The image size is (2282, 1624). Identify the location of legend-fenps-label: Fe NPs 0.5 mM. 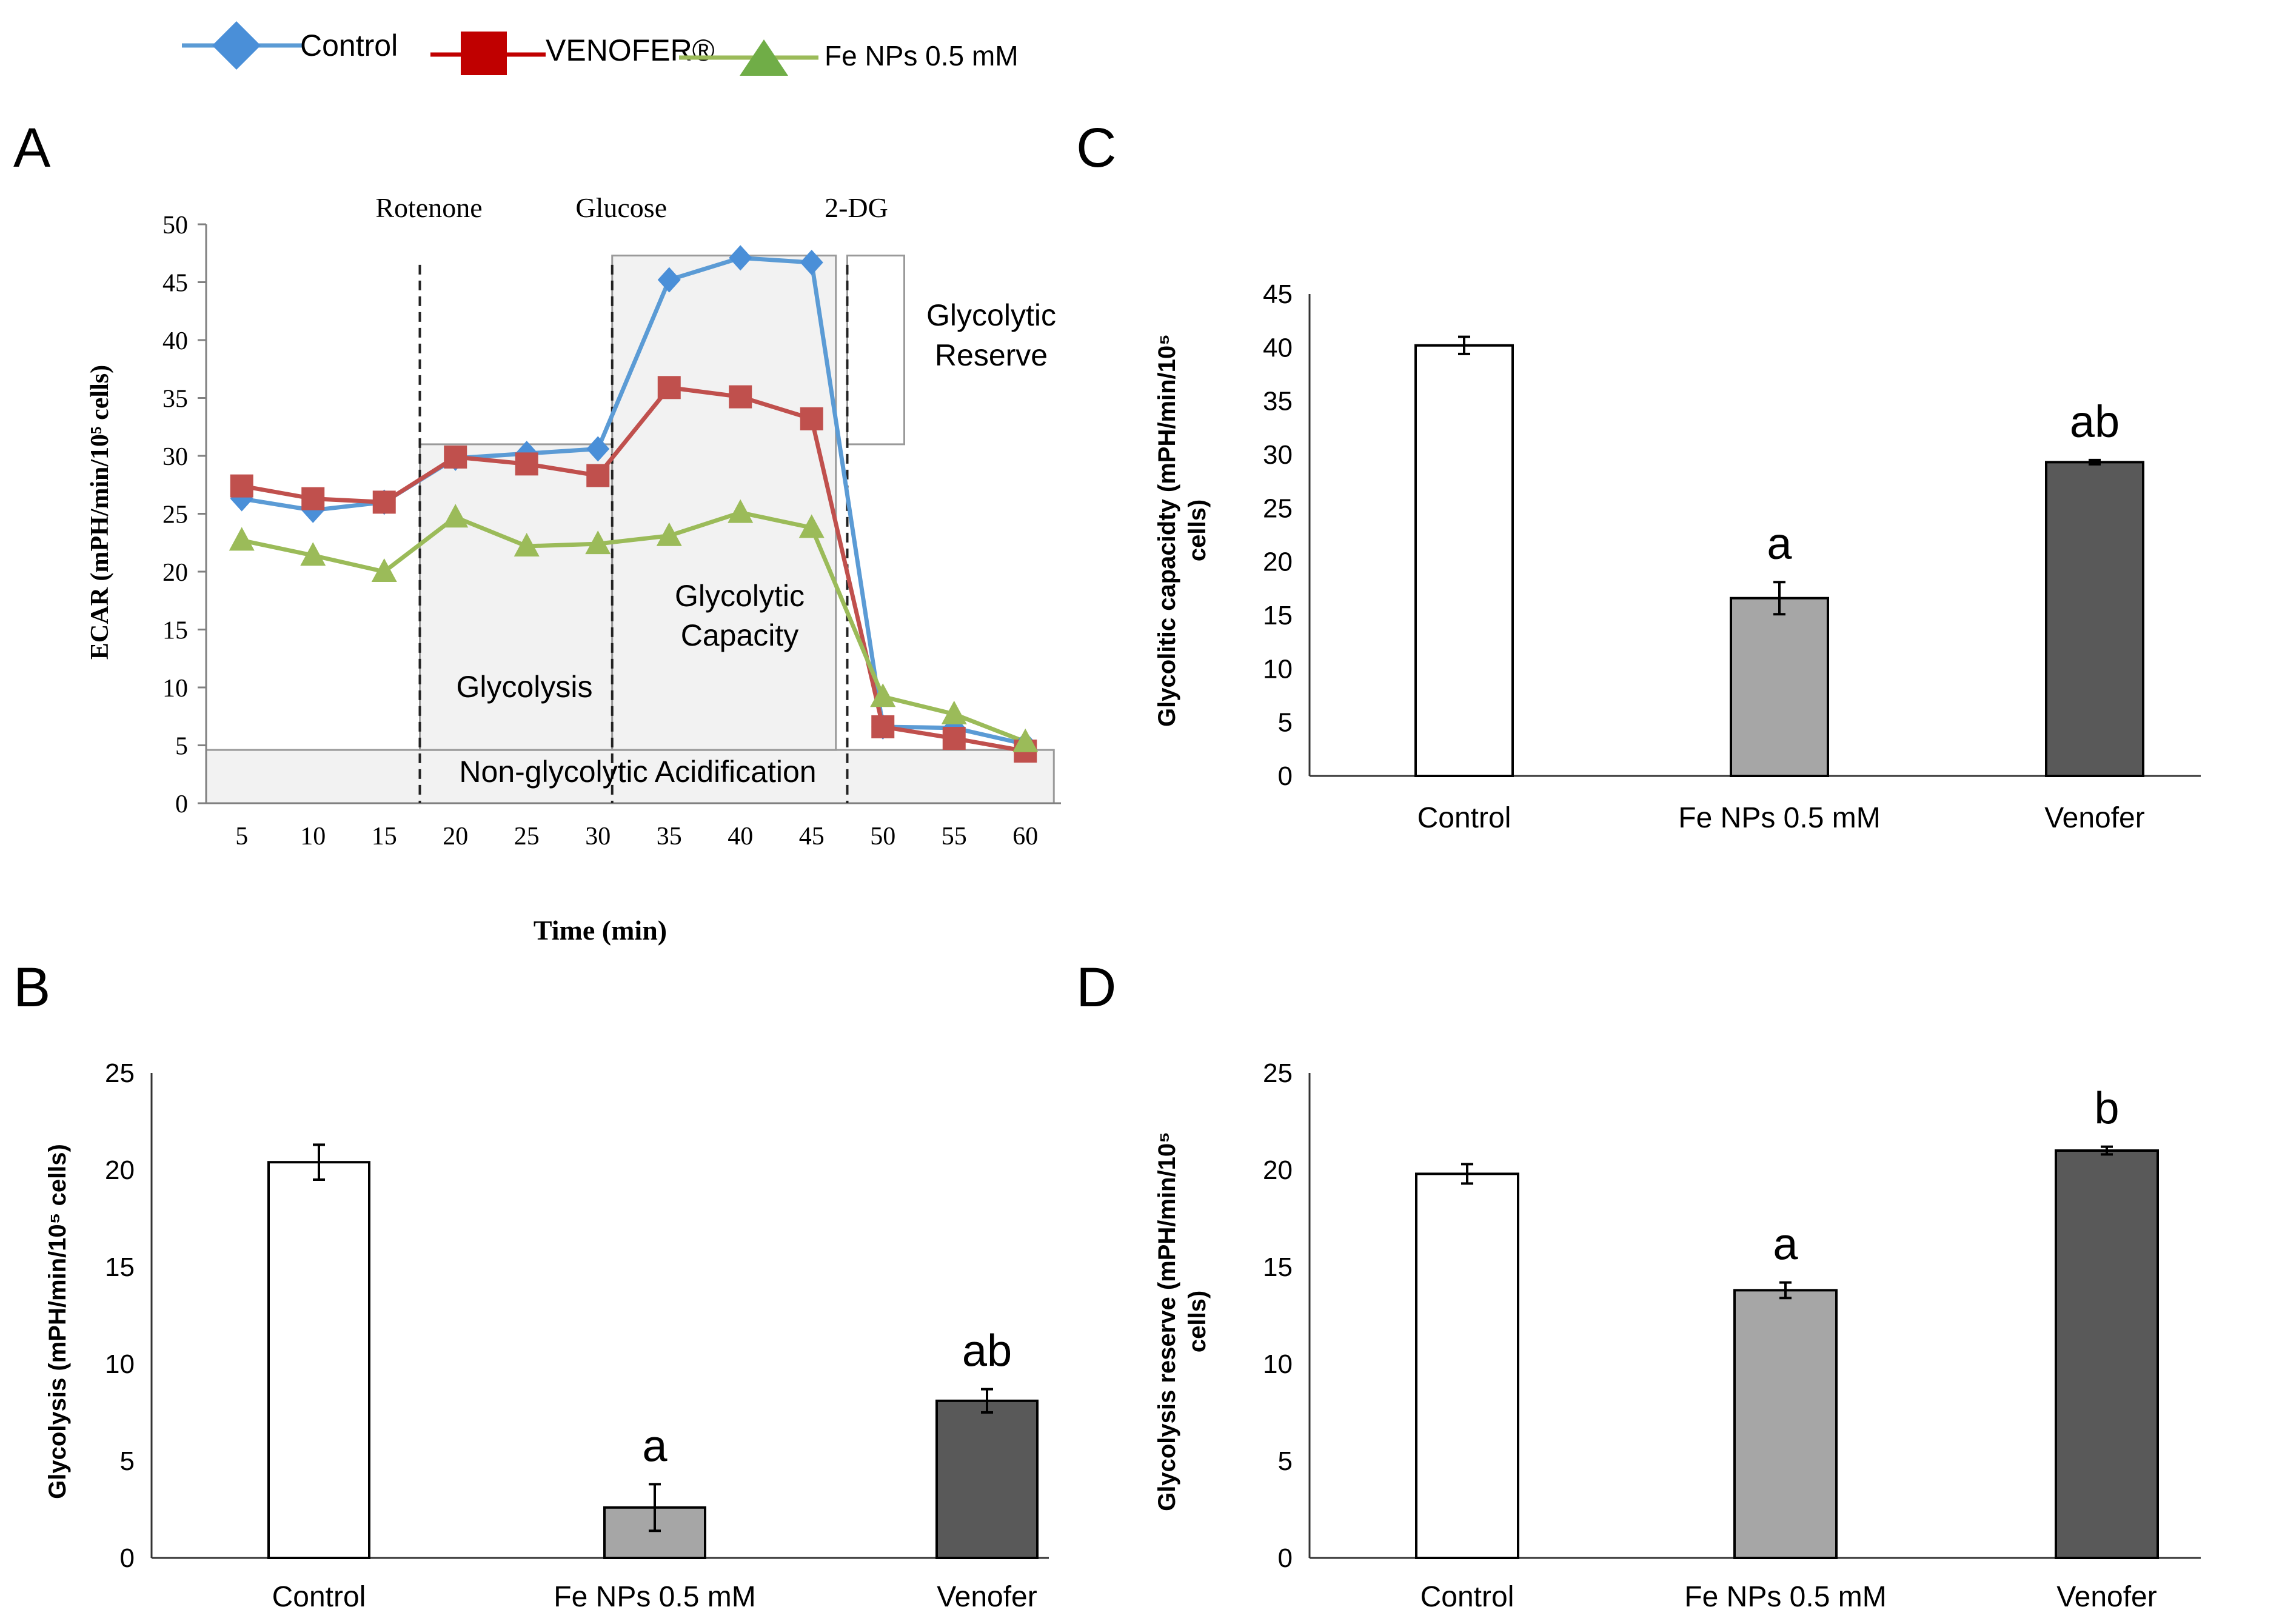
(922, 56).